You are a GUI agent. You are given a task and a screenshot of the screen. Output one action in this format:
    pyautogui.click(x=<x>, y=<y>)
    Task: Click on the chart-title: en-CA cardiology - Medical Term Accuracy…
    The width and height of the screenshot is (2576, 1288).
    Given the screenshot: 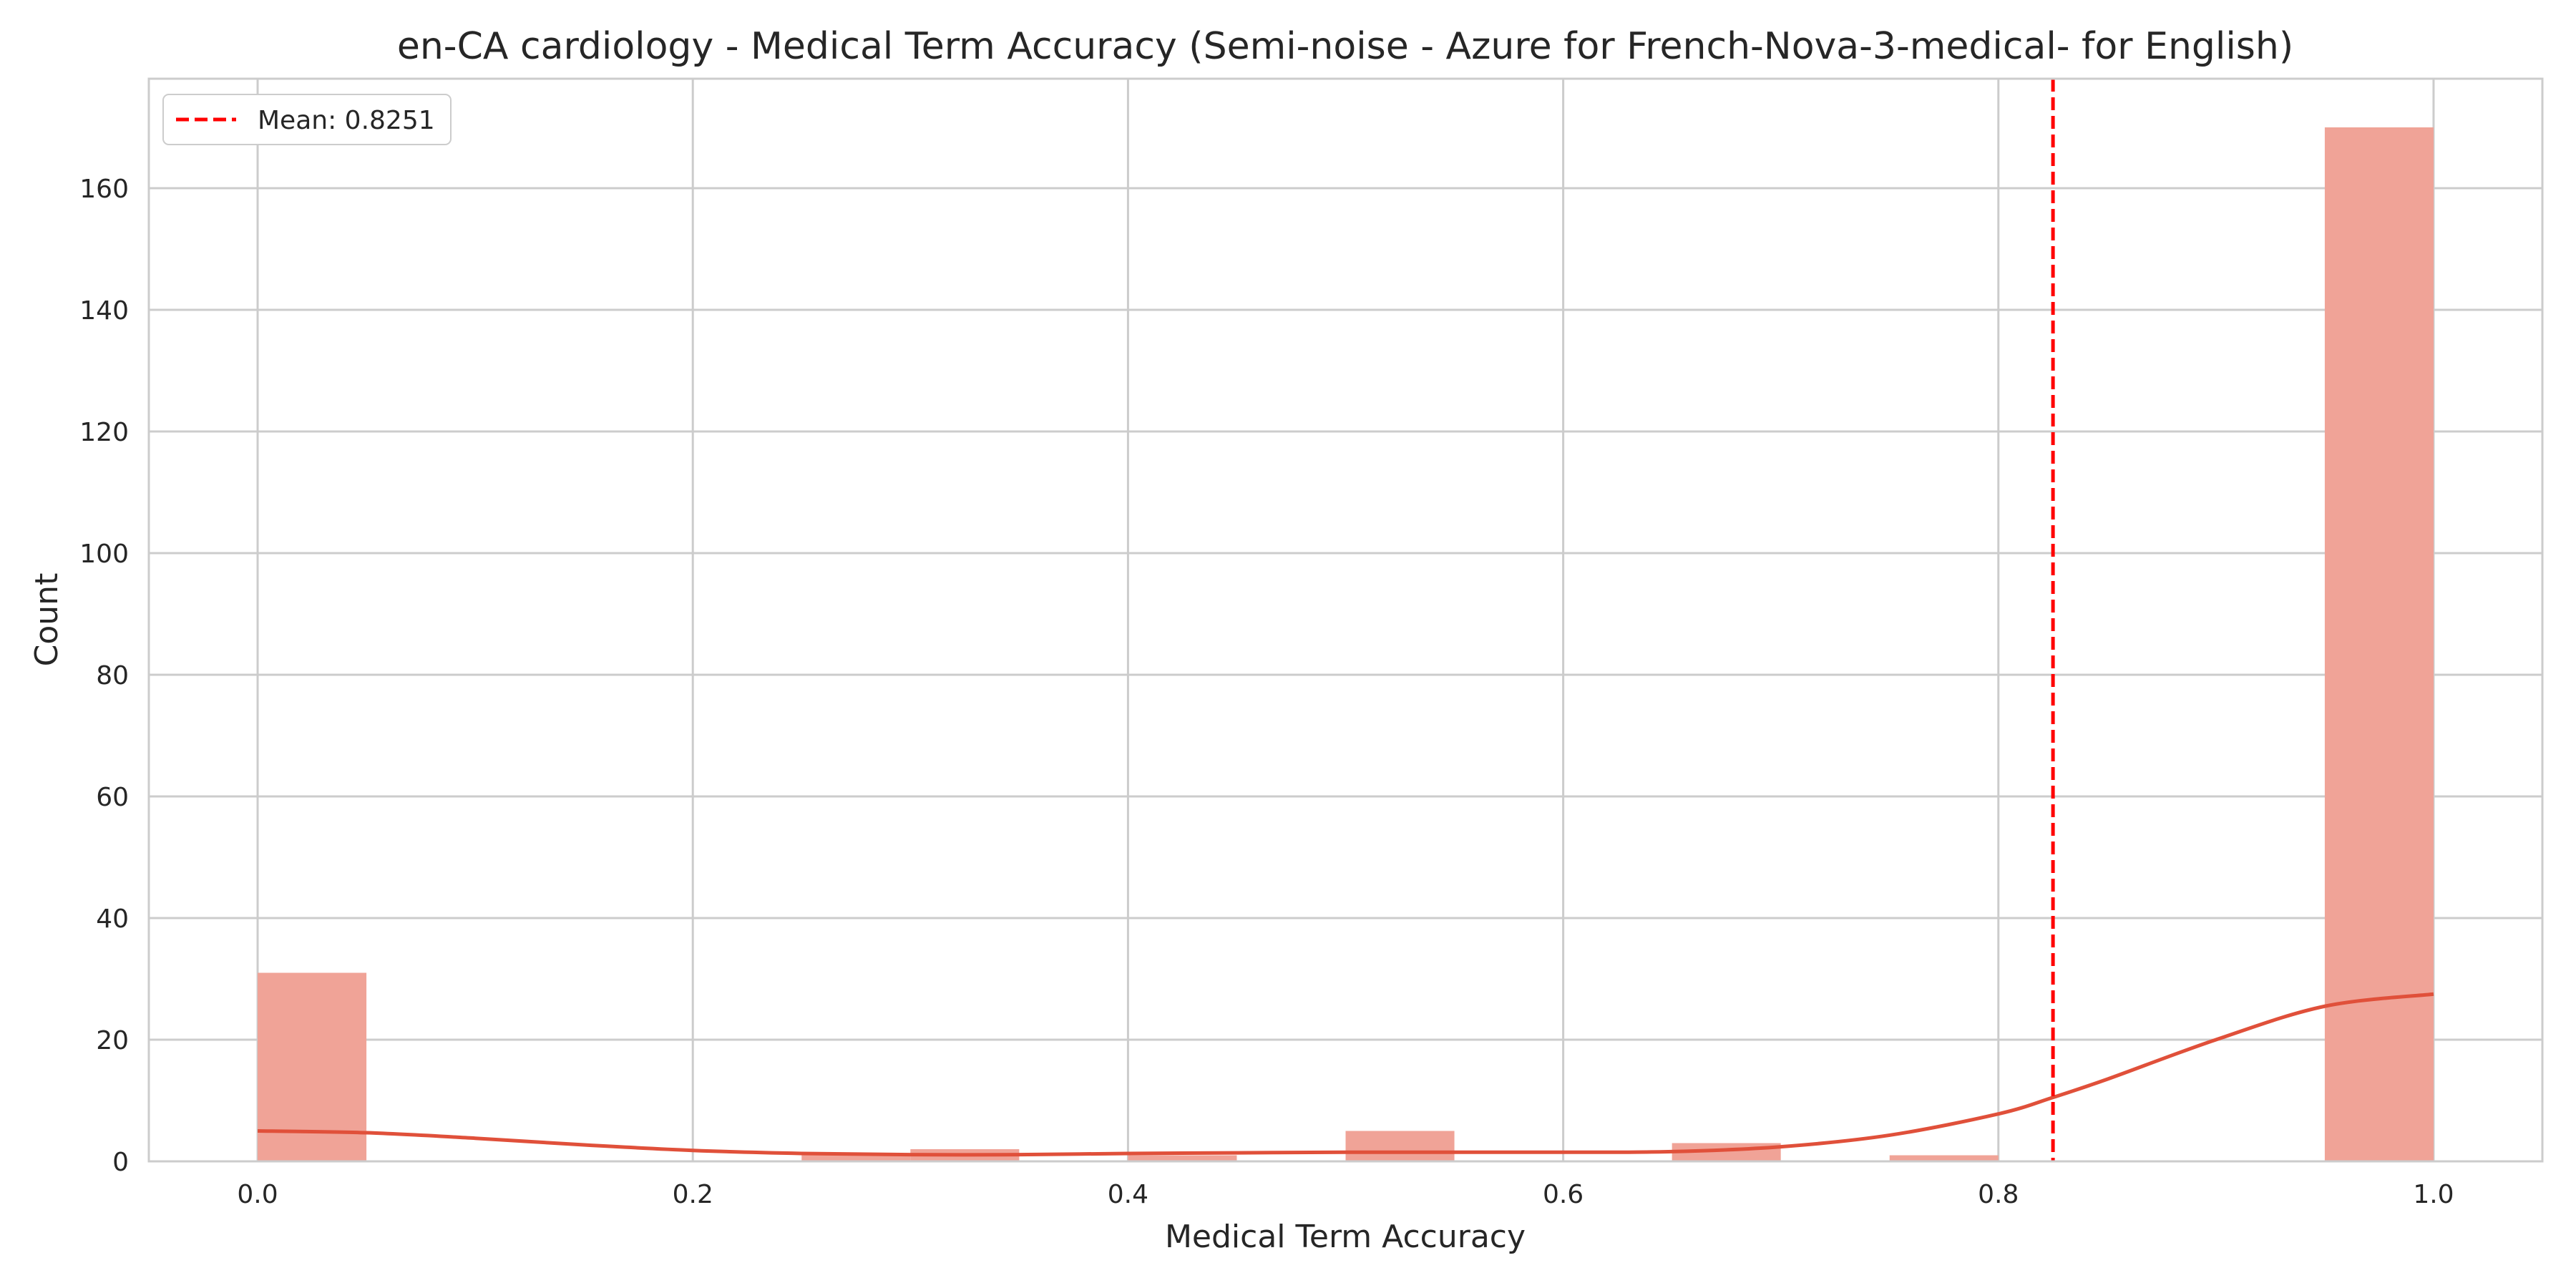 What is the action you would take?
    pyautogui.click(x=1345, y=46)
    